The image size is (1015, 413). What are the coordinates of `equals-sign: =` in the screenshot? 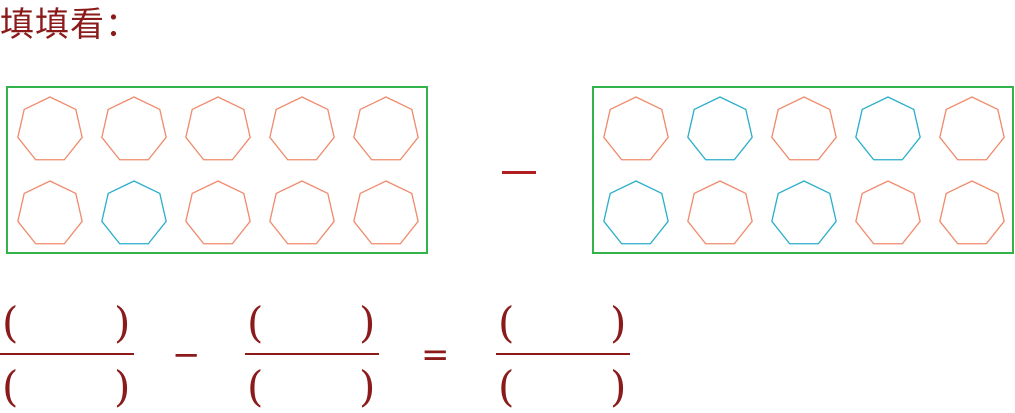 It's located at (435, 355).